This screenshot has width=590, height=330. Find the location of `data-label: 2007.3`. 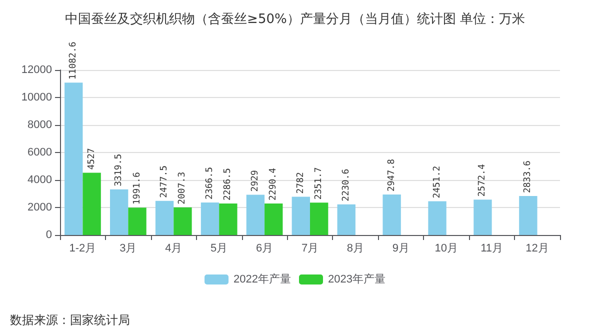

data-label: 2007.3 is located at coordinates (183, 188).